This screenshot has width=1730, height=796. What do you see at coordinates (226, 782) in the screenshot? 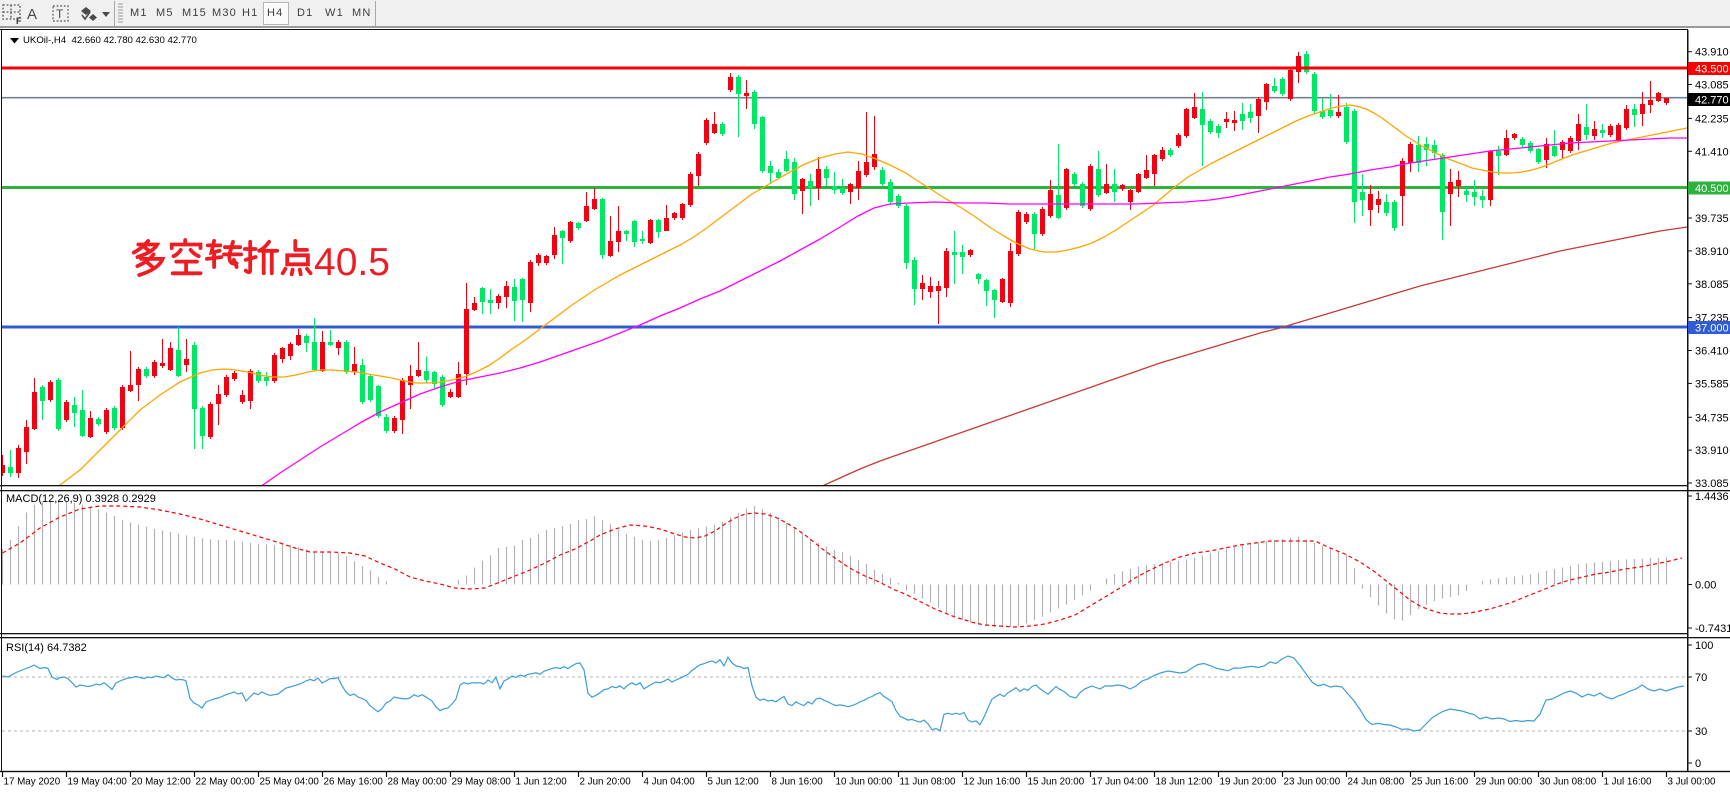
I see `svg-text: 22 May 00:00` at bounding box center [226, 782].